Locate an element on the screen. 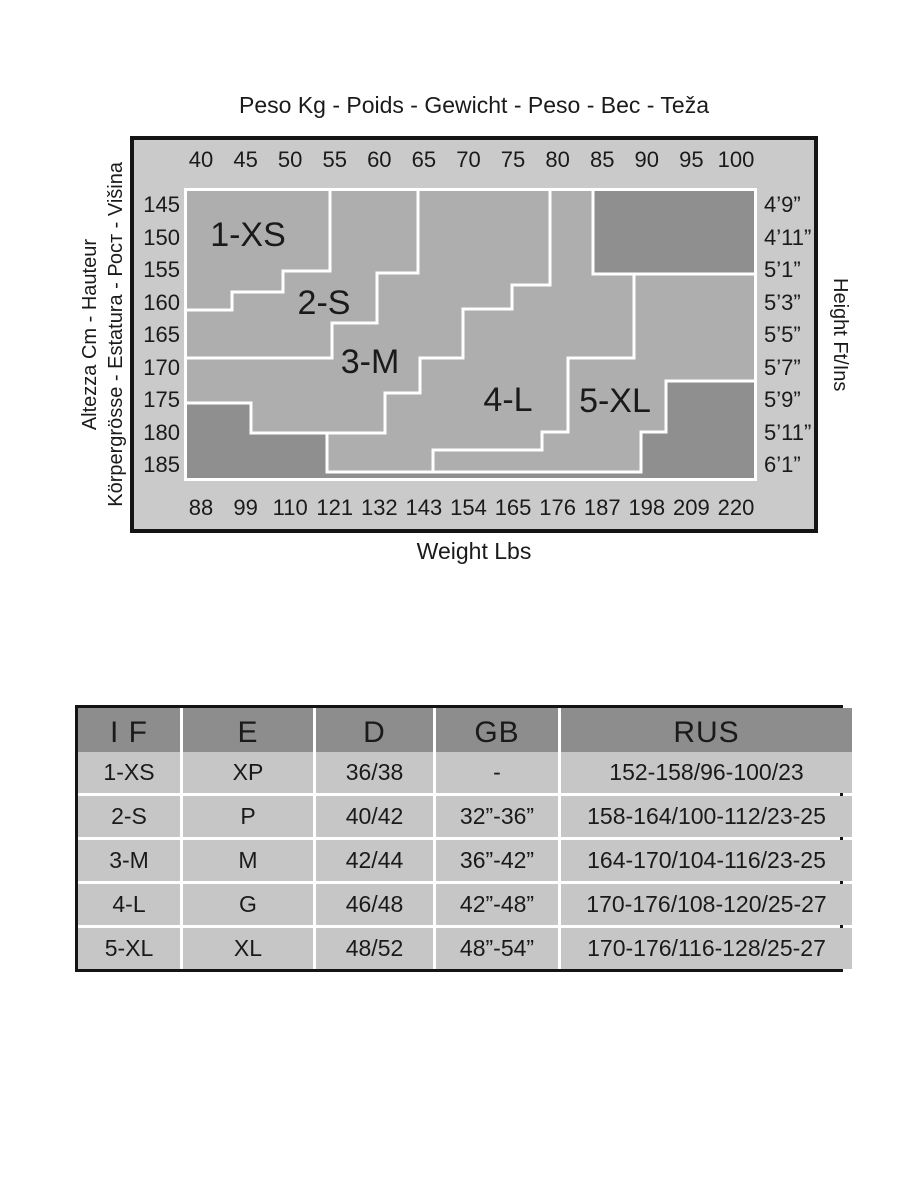  kg-tick-45: 45 is located at coordinates (245, 159).